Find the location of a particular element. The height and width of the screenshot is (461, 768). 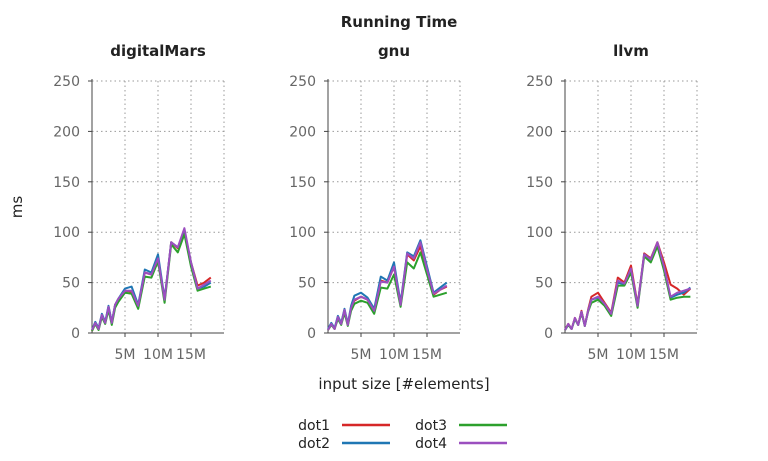

legend-label: dot1 is located at coordinates (314, 426).